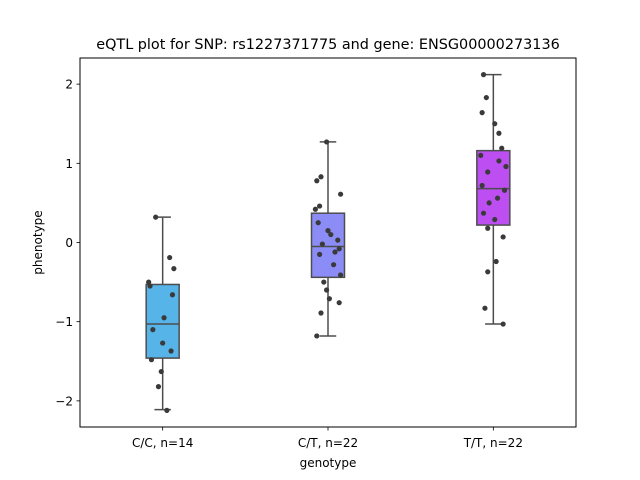 The image size is (640, 480). I want to click on x-tick-label: C/C, n=14, so click(162, 443).